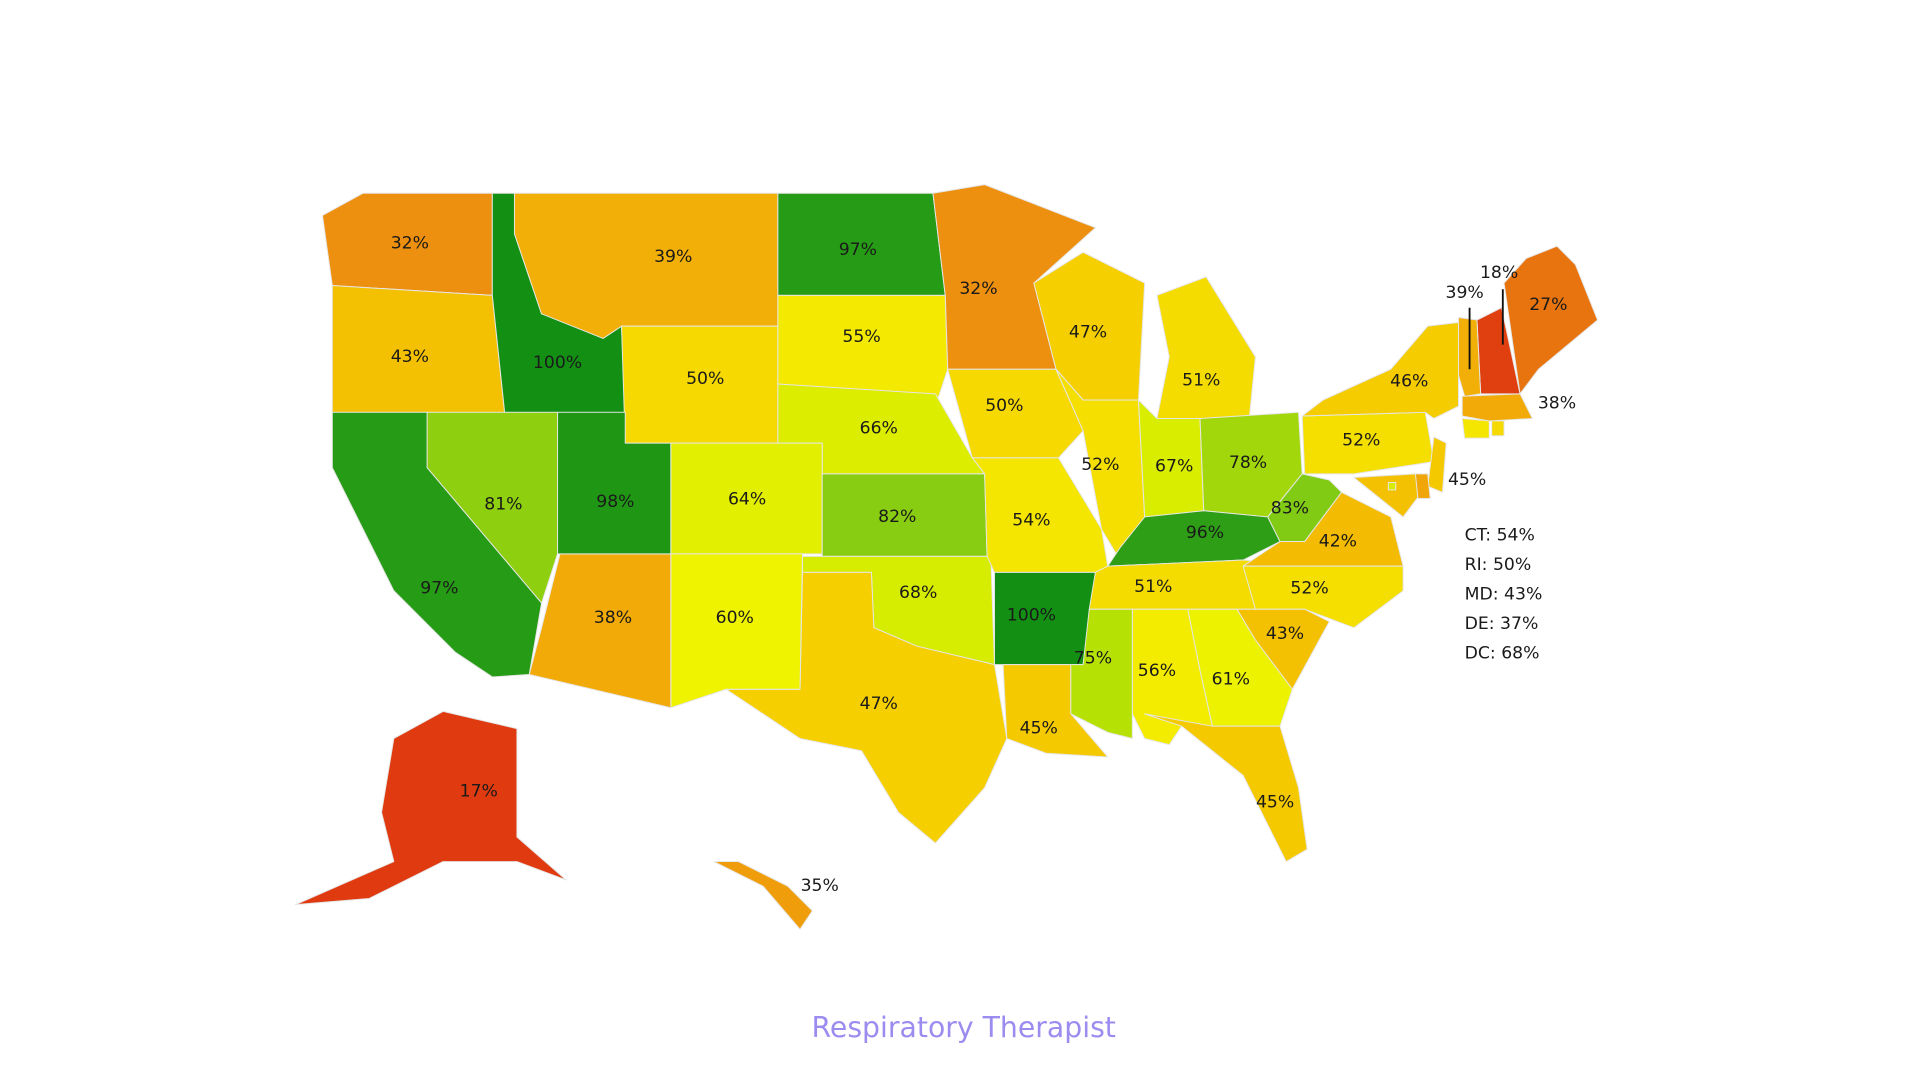 The width and height of the screenshot is (1920, 1080). What do you see at coordinates (861, 337) in the screenshot?
I see `state-label: 55%` at bounding box center [861, 337].